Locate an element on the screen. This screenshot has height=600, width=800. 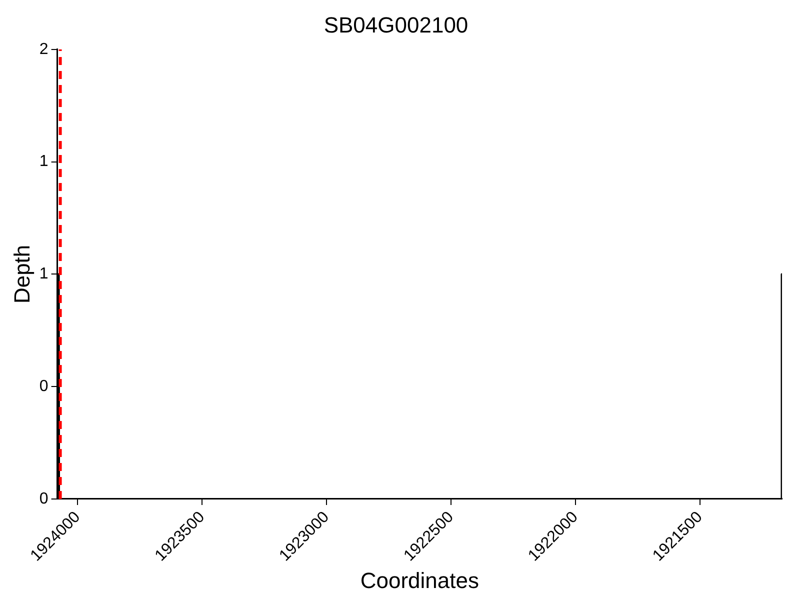
x-axis-title: Coordinates is located at coordinates (419, 580).